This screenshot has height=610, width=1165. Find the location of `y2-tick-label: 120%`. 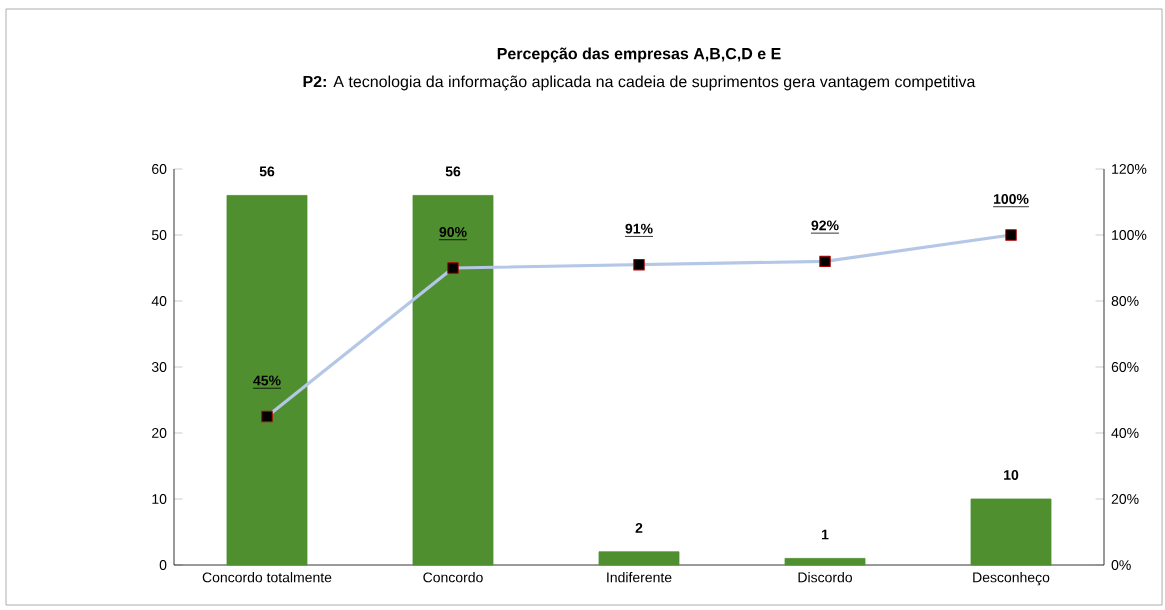

y2-tick-label: 120% is located at coordinates (1129, 169).